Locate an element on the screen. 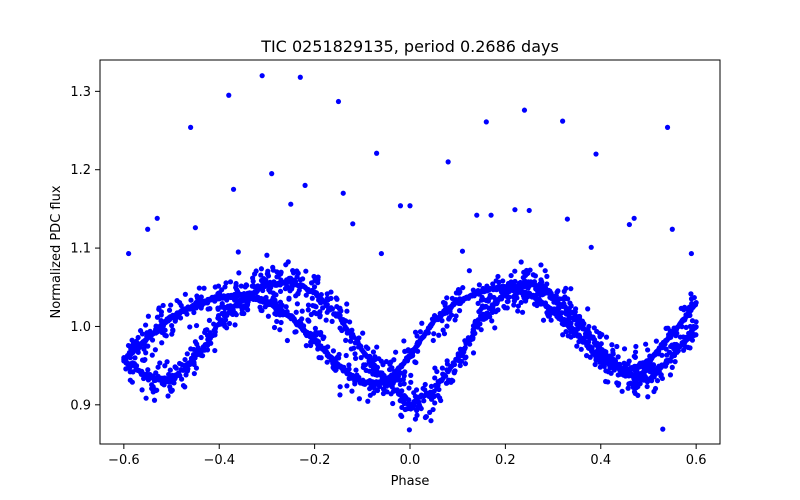  x-tick-label: 0.2 is located at coordinates (505, 460).